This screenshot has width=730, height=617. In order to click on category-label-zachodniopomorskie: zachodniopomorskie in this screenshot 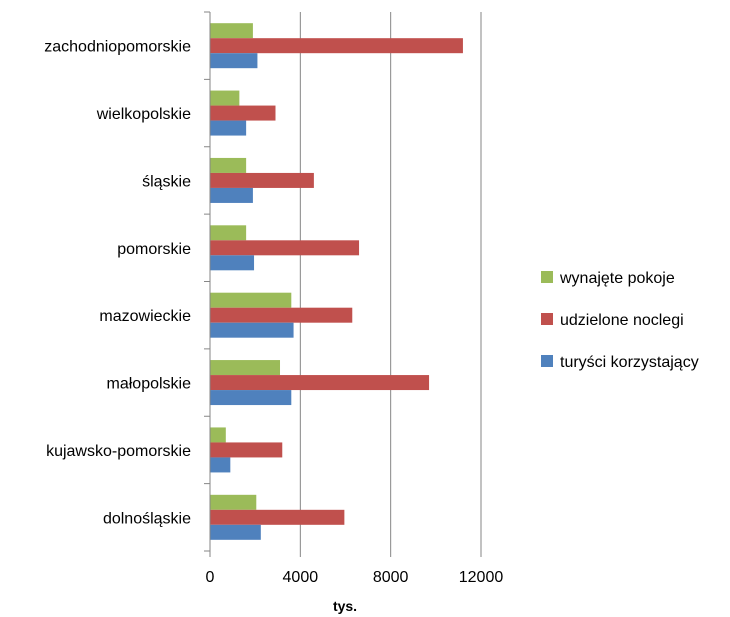, I will do `click(117, 47)`.